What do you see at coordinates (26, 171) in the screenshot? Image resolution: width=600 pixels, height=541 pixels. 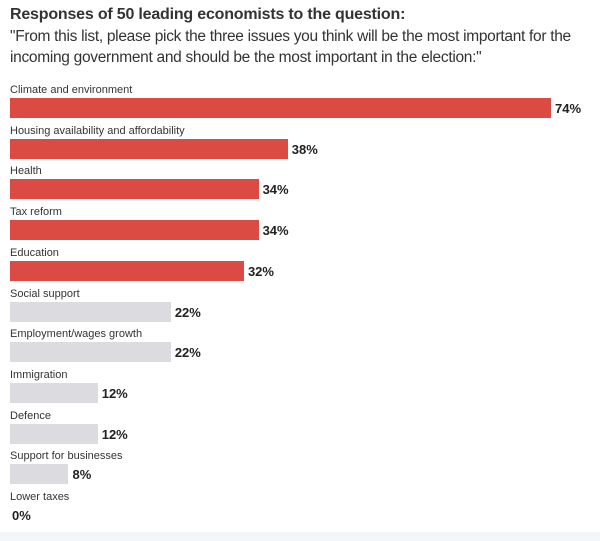 I see `category-label: Health` at bounding box center [26, 171].